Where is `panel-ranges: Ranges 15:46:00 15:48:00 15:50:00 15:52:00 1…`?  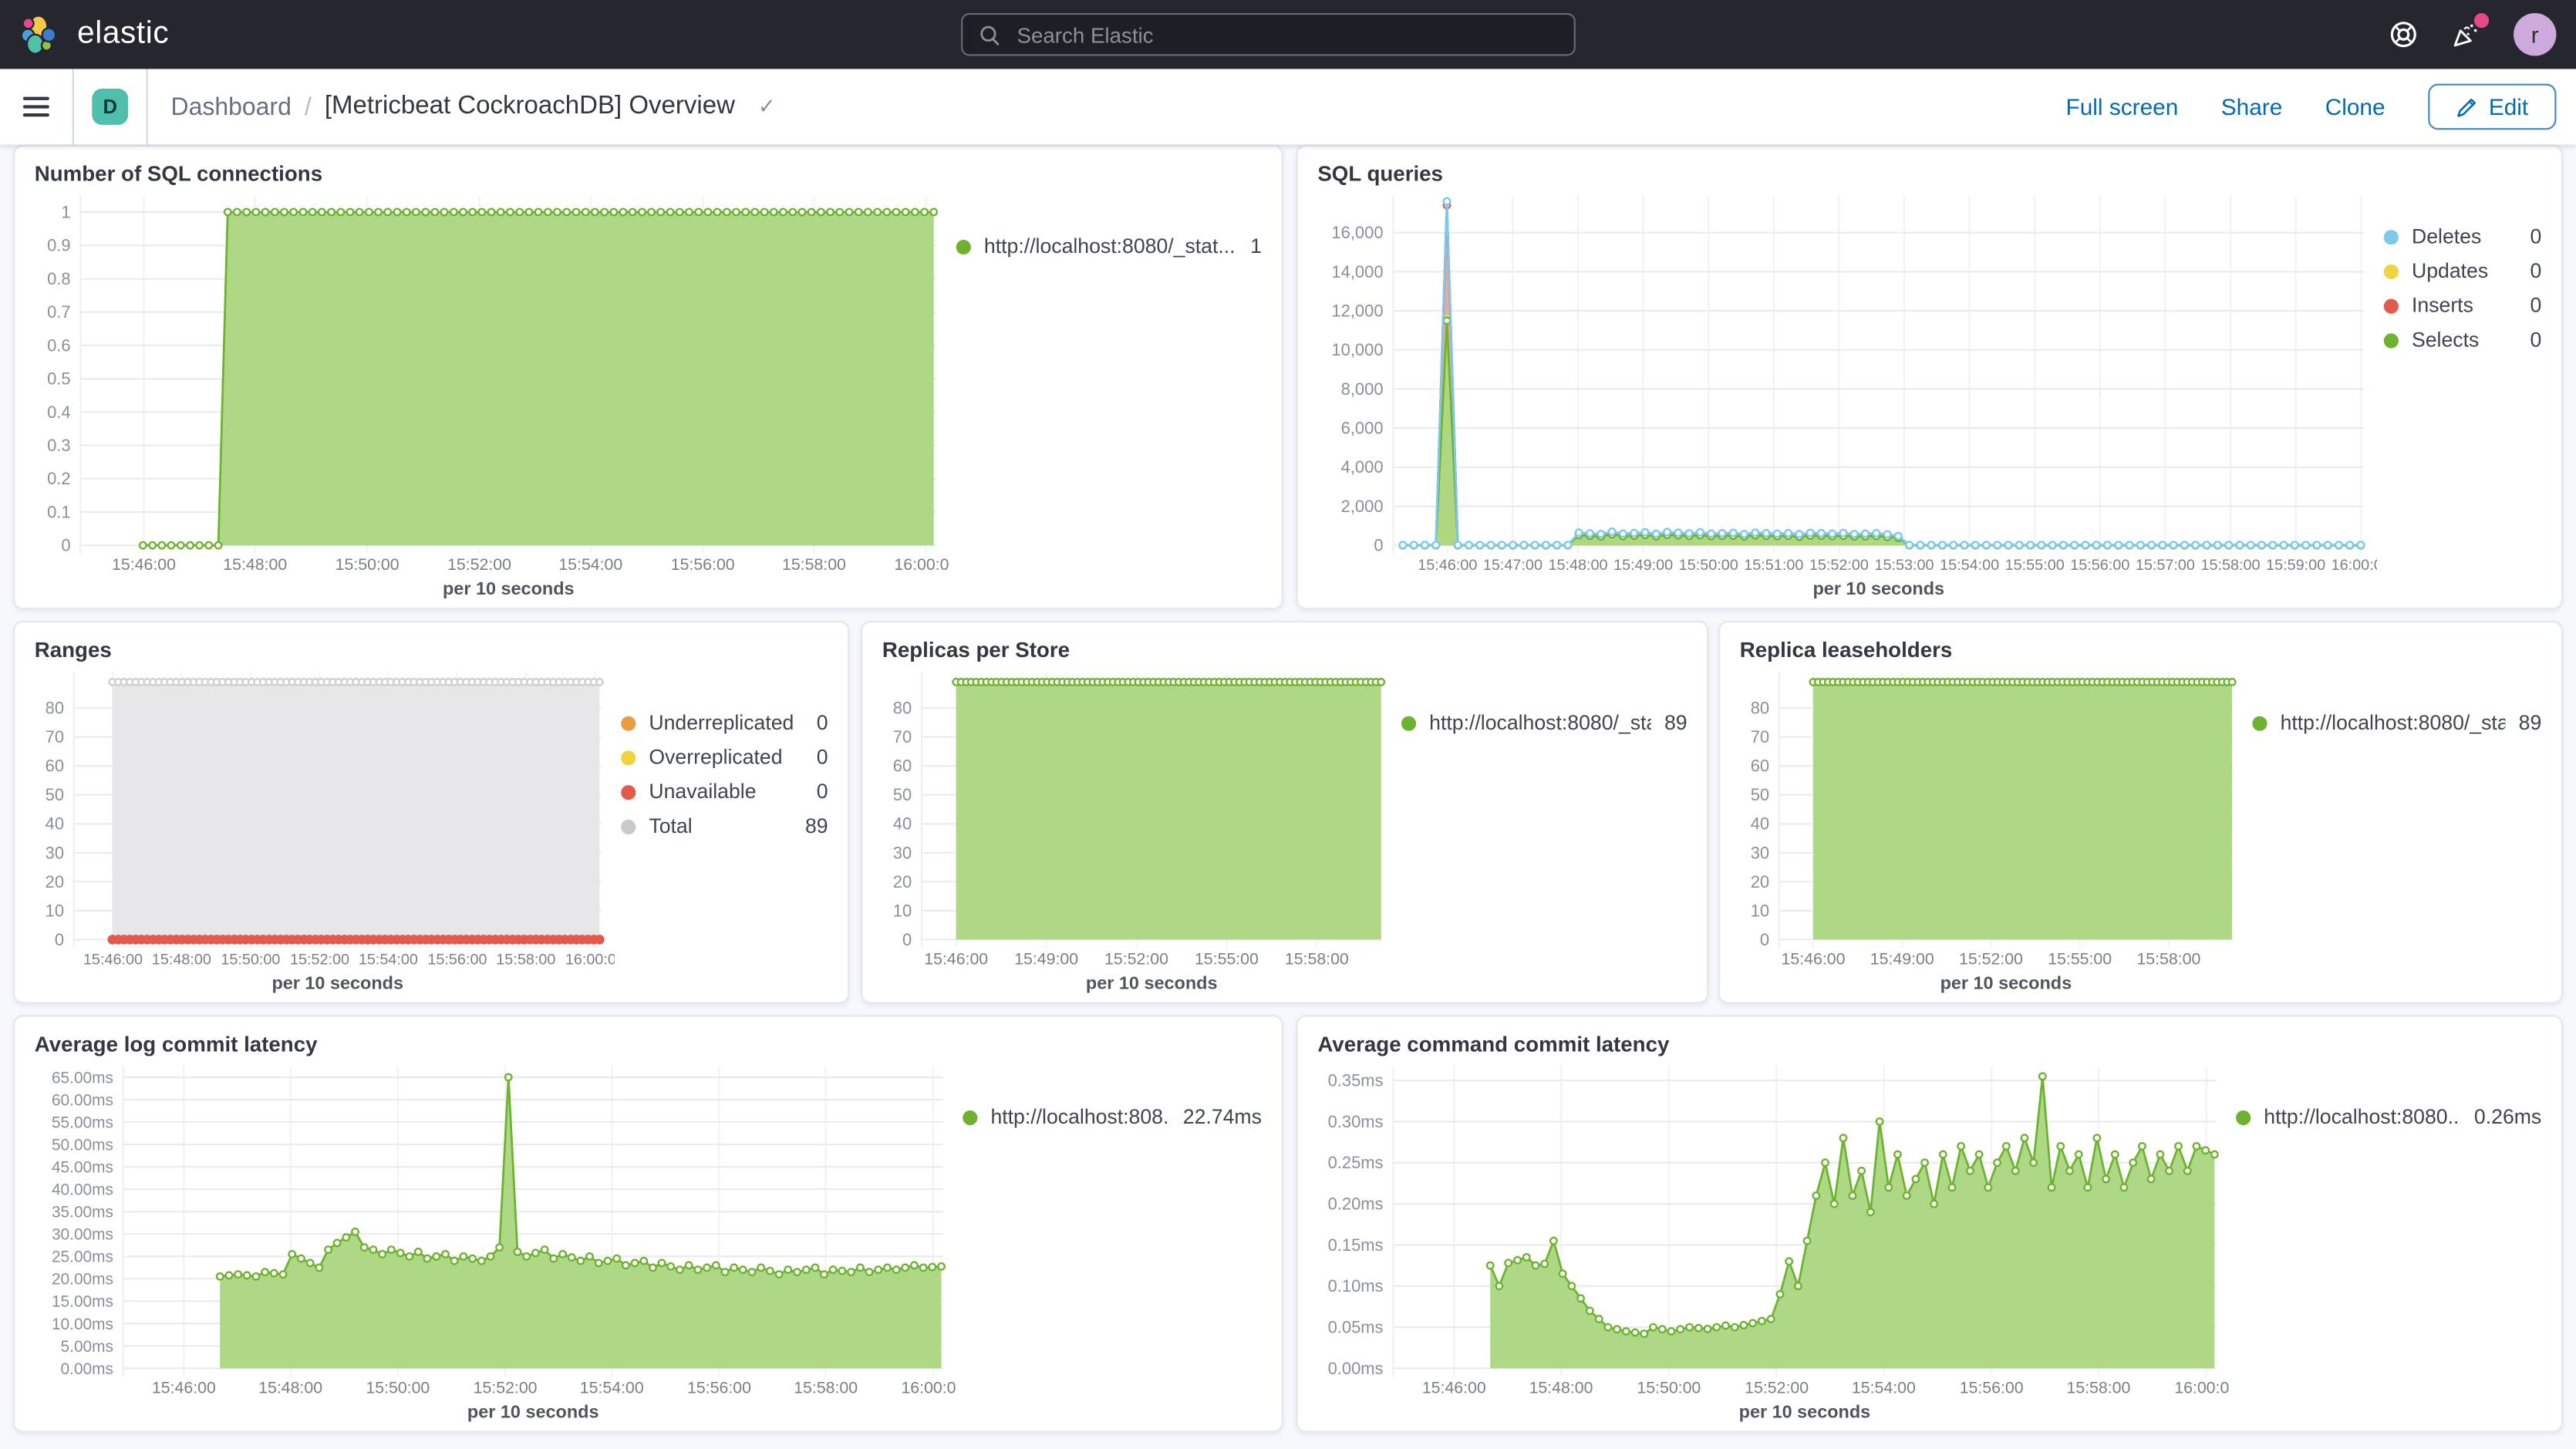
panel-ranges: Ranges 15:46:00 15:48:00 15:50:00 15:52:00 1… is located at coordinates (431, 812).